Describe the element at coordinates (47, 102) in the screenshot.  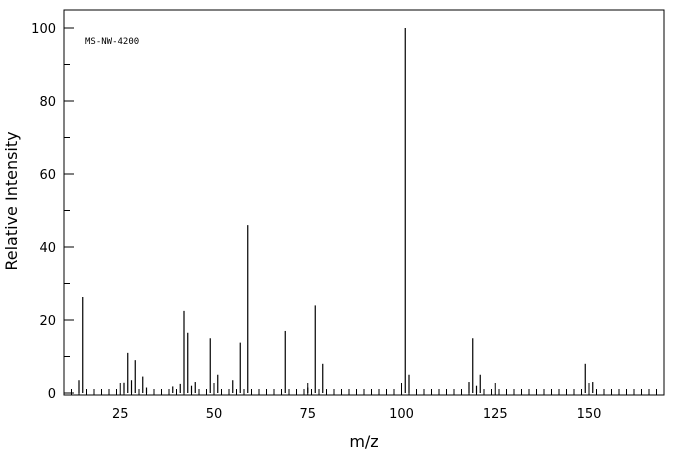
I see `y-tick-label: 80` at that location.